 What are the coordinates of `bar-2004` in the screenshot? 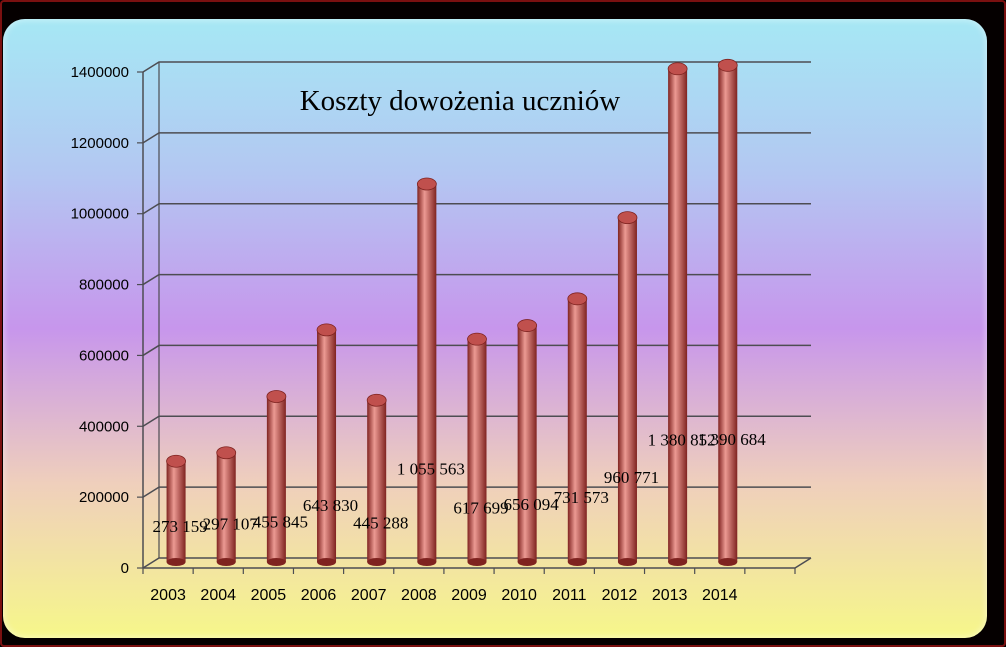 It's located at (226, 506).